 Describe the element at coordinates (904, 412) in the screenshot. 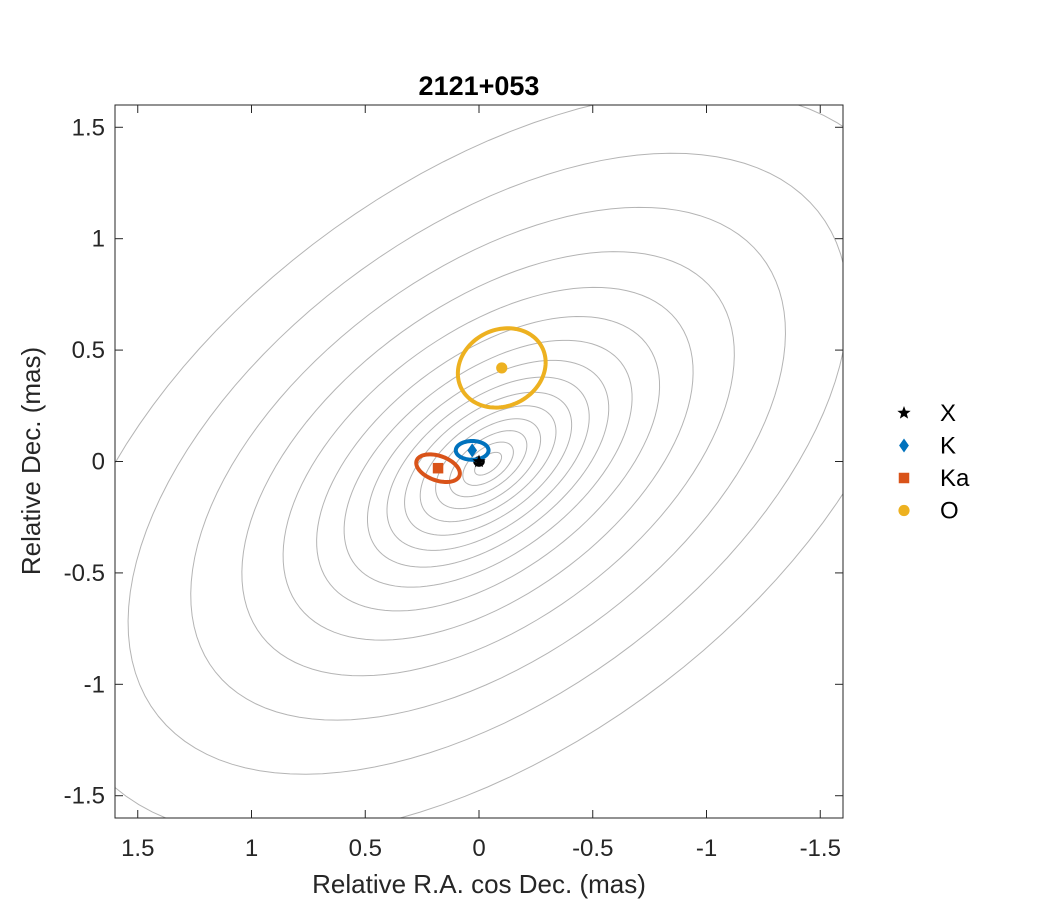

I see `legend-marker-x` at that location.